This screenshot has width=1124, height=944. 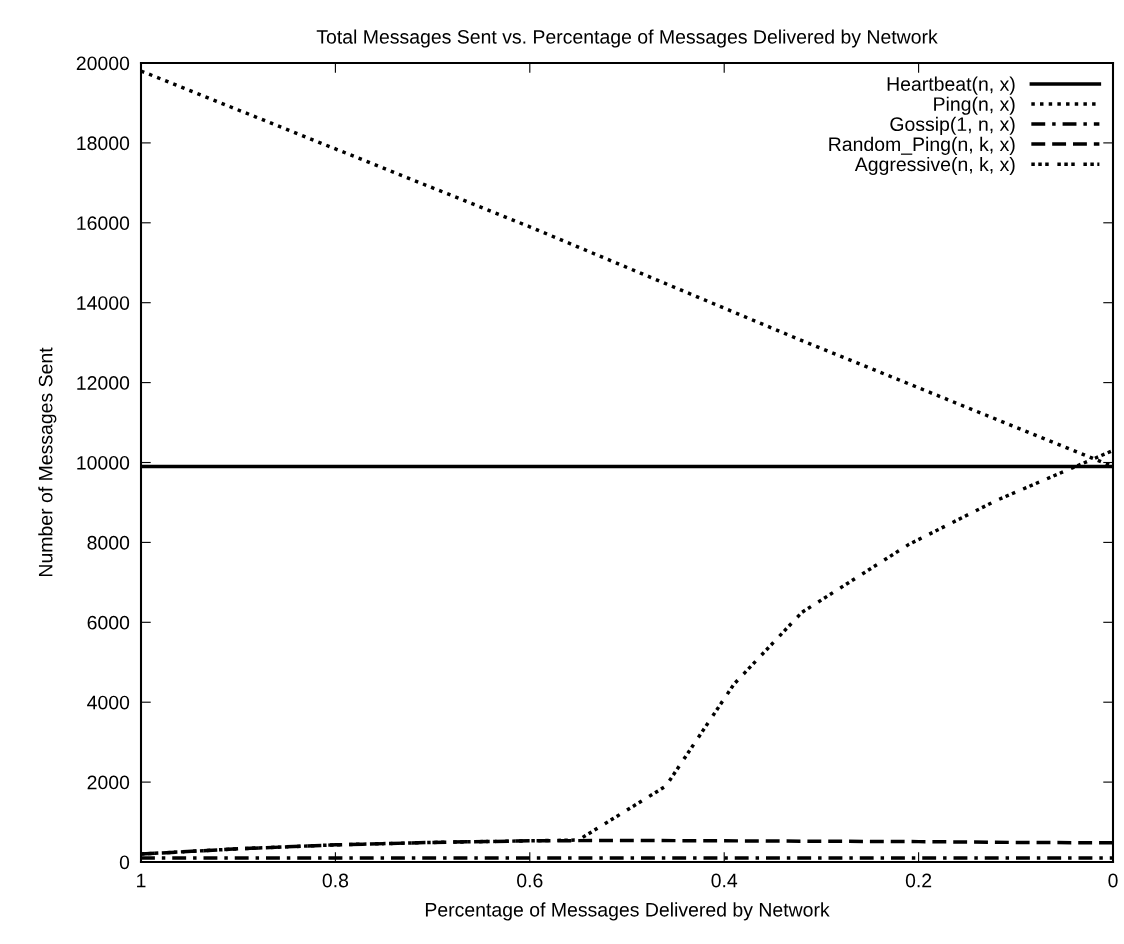 What do you see at coordinates (108, 622) in the screenshot?
I see `y-tick-label: 6000` at bounding box center [108, 622].